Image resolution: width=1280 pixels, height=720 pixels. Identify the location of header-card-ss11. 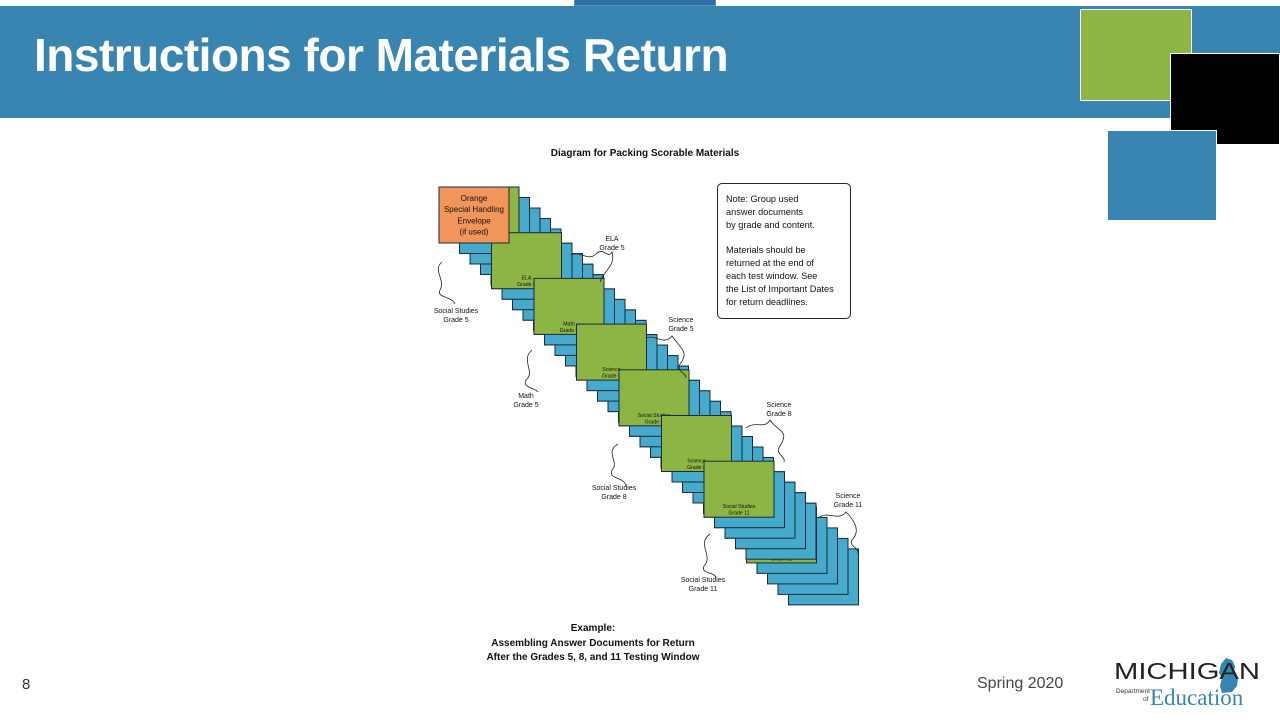
(739, 489).